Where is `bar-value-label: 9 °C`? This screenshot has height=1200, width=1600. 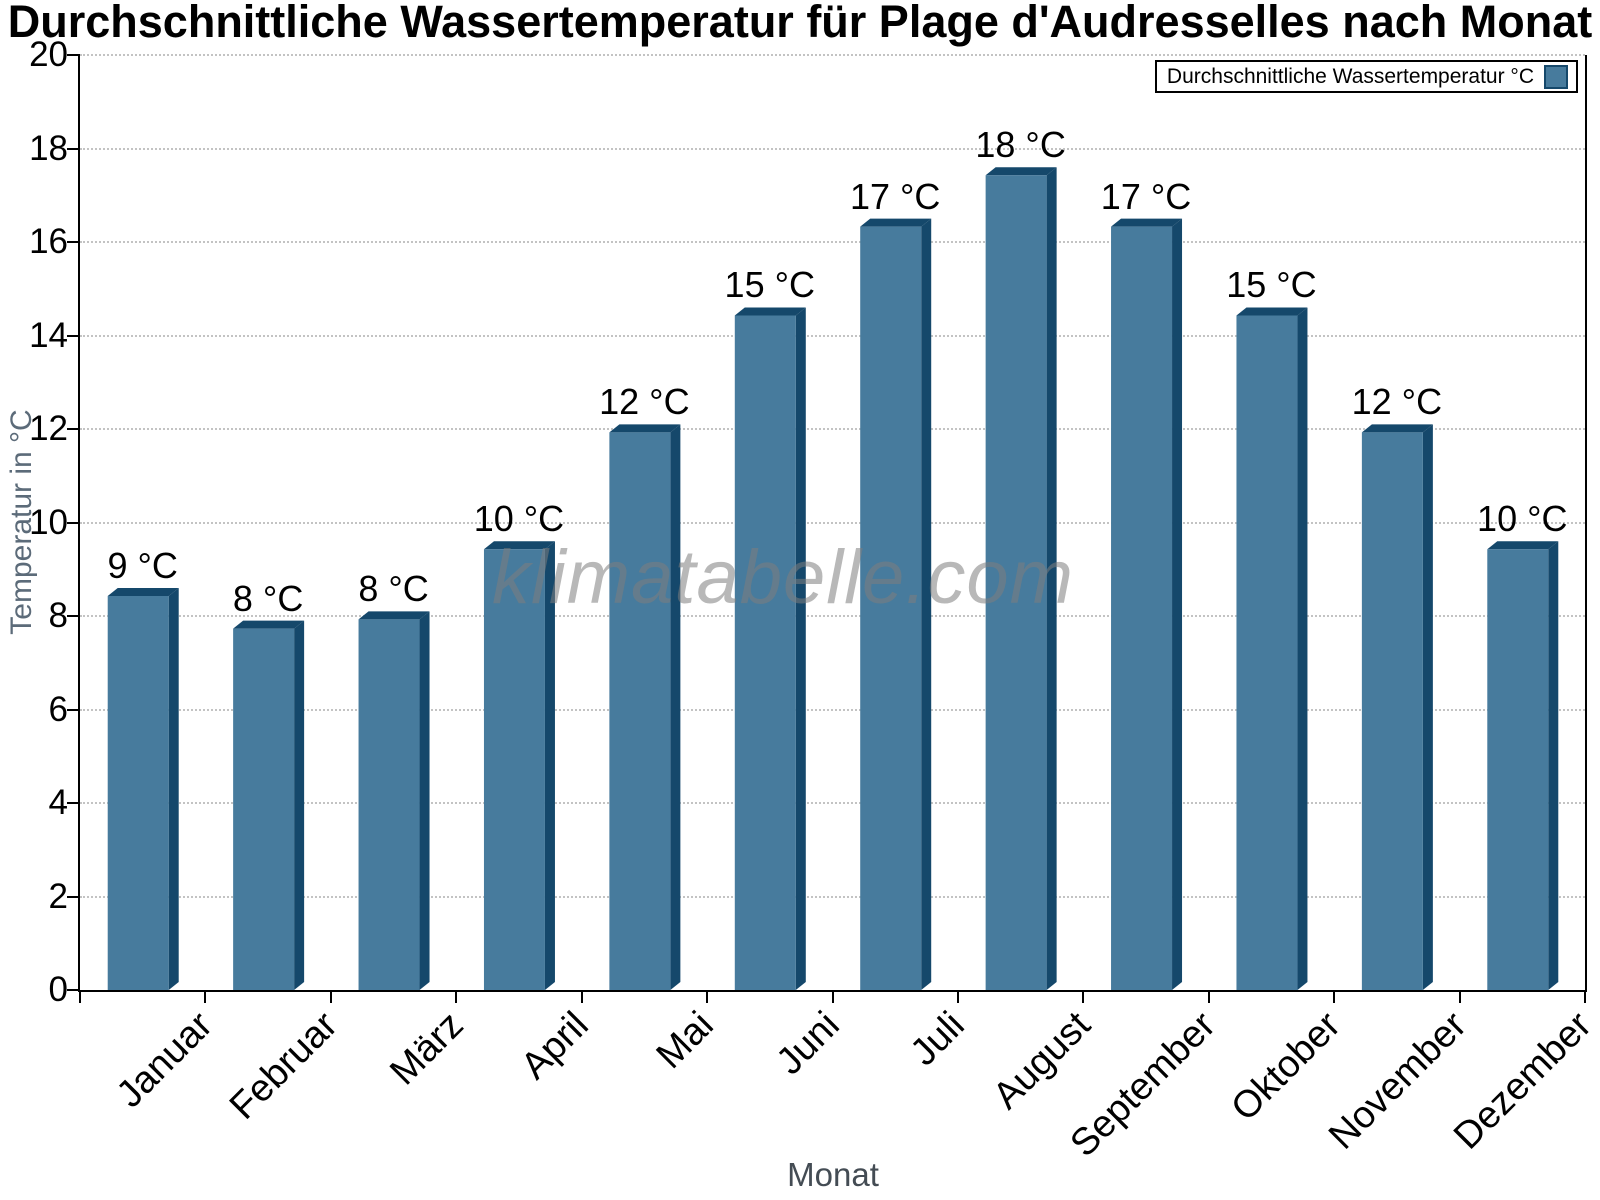 bar-value-label: 9 °C is located at coordinates (142, 565).